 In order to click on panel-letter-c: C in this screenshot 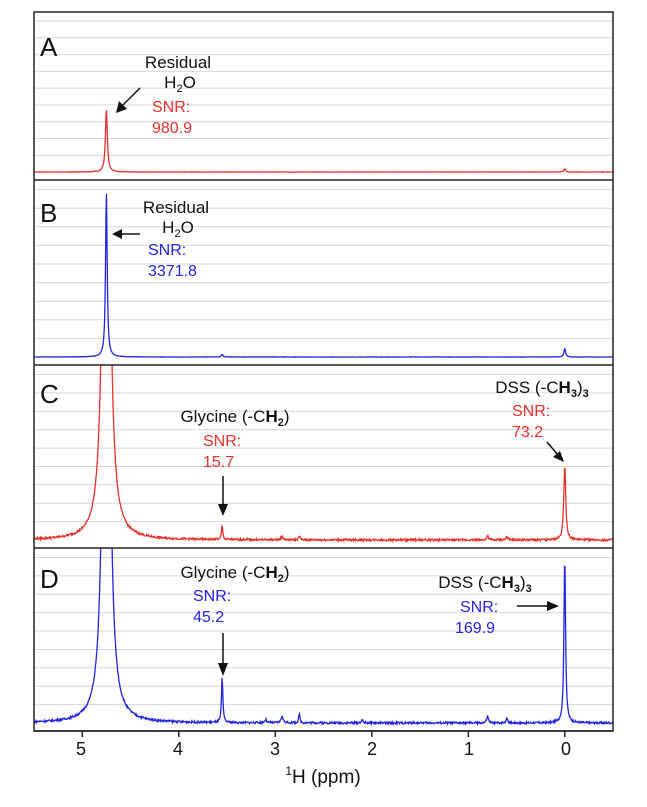, I will do `click(49, 394)`.